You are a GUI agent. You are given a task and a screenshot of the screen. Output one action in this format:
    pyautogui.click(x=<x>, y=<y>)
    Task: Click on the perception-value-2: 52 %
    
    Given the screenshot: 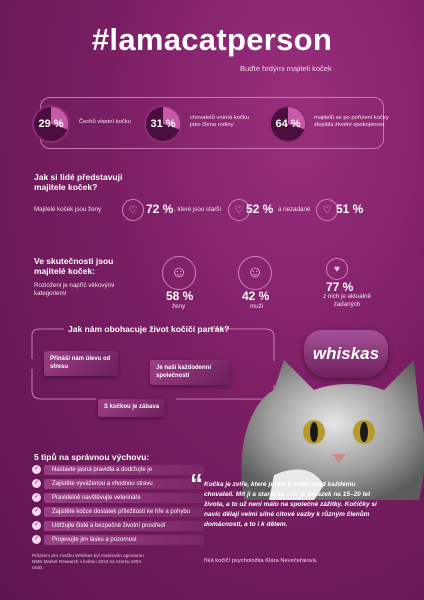 What is the action you would take?
    pyautogui.click(x=260, y=209)
    